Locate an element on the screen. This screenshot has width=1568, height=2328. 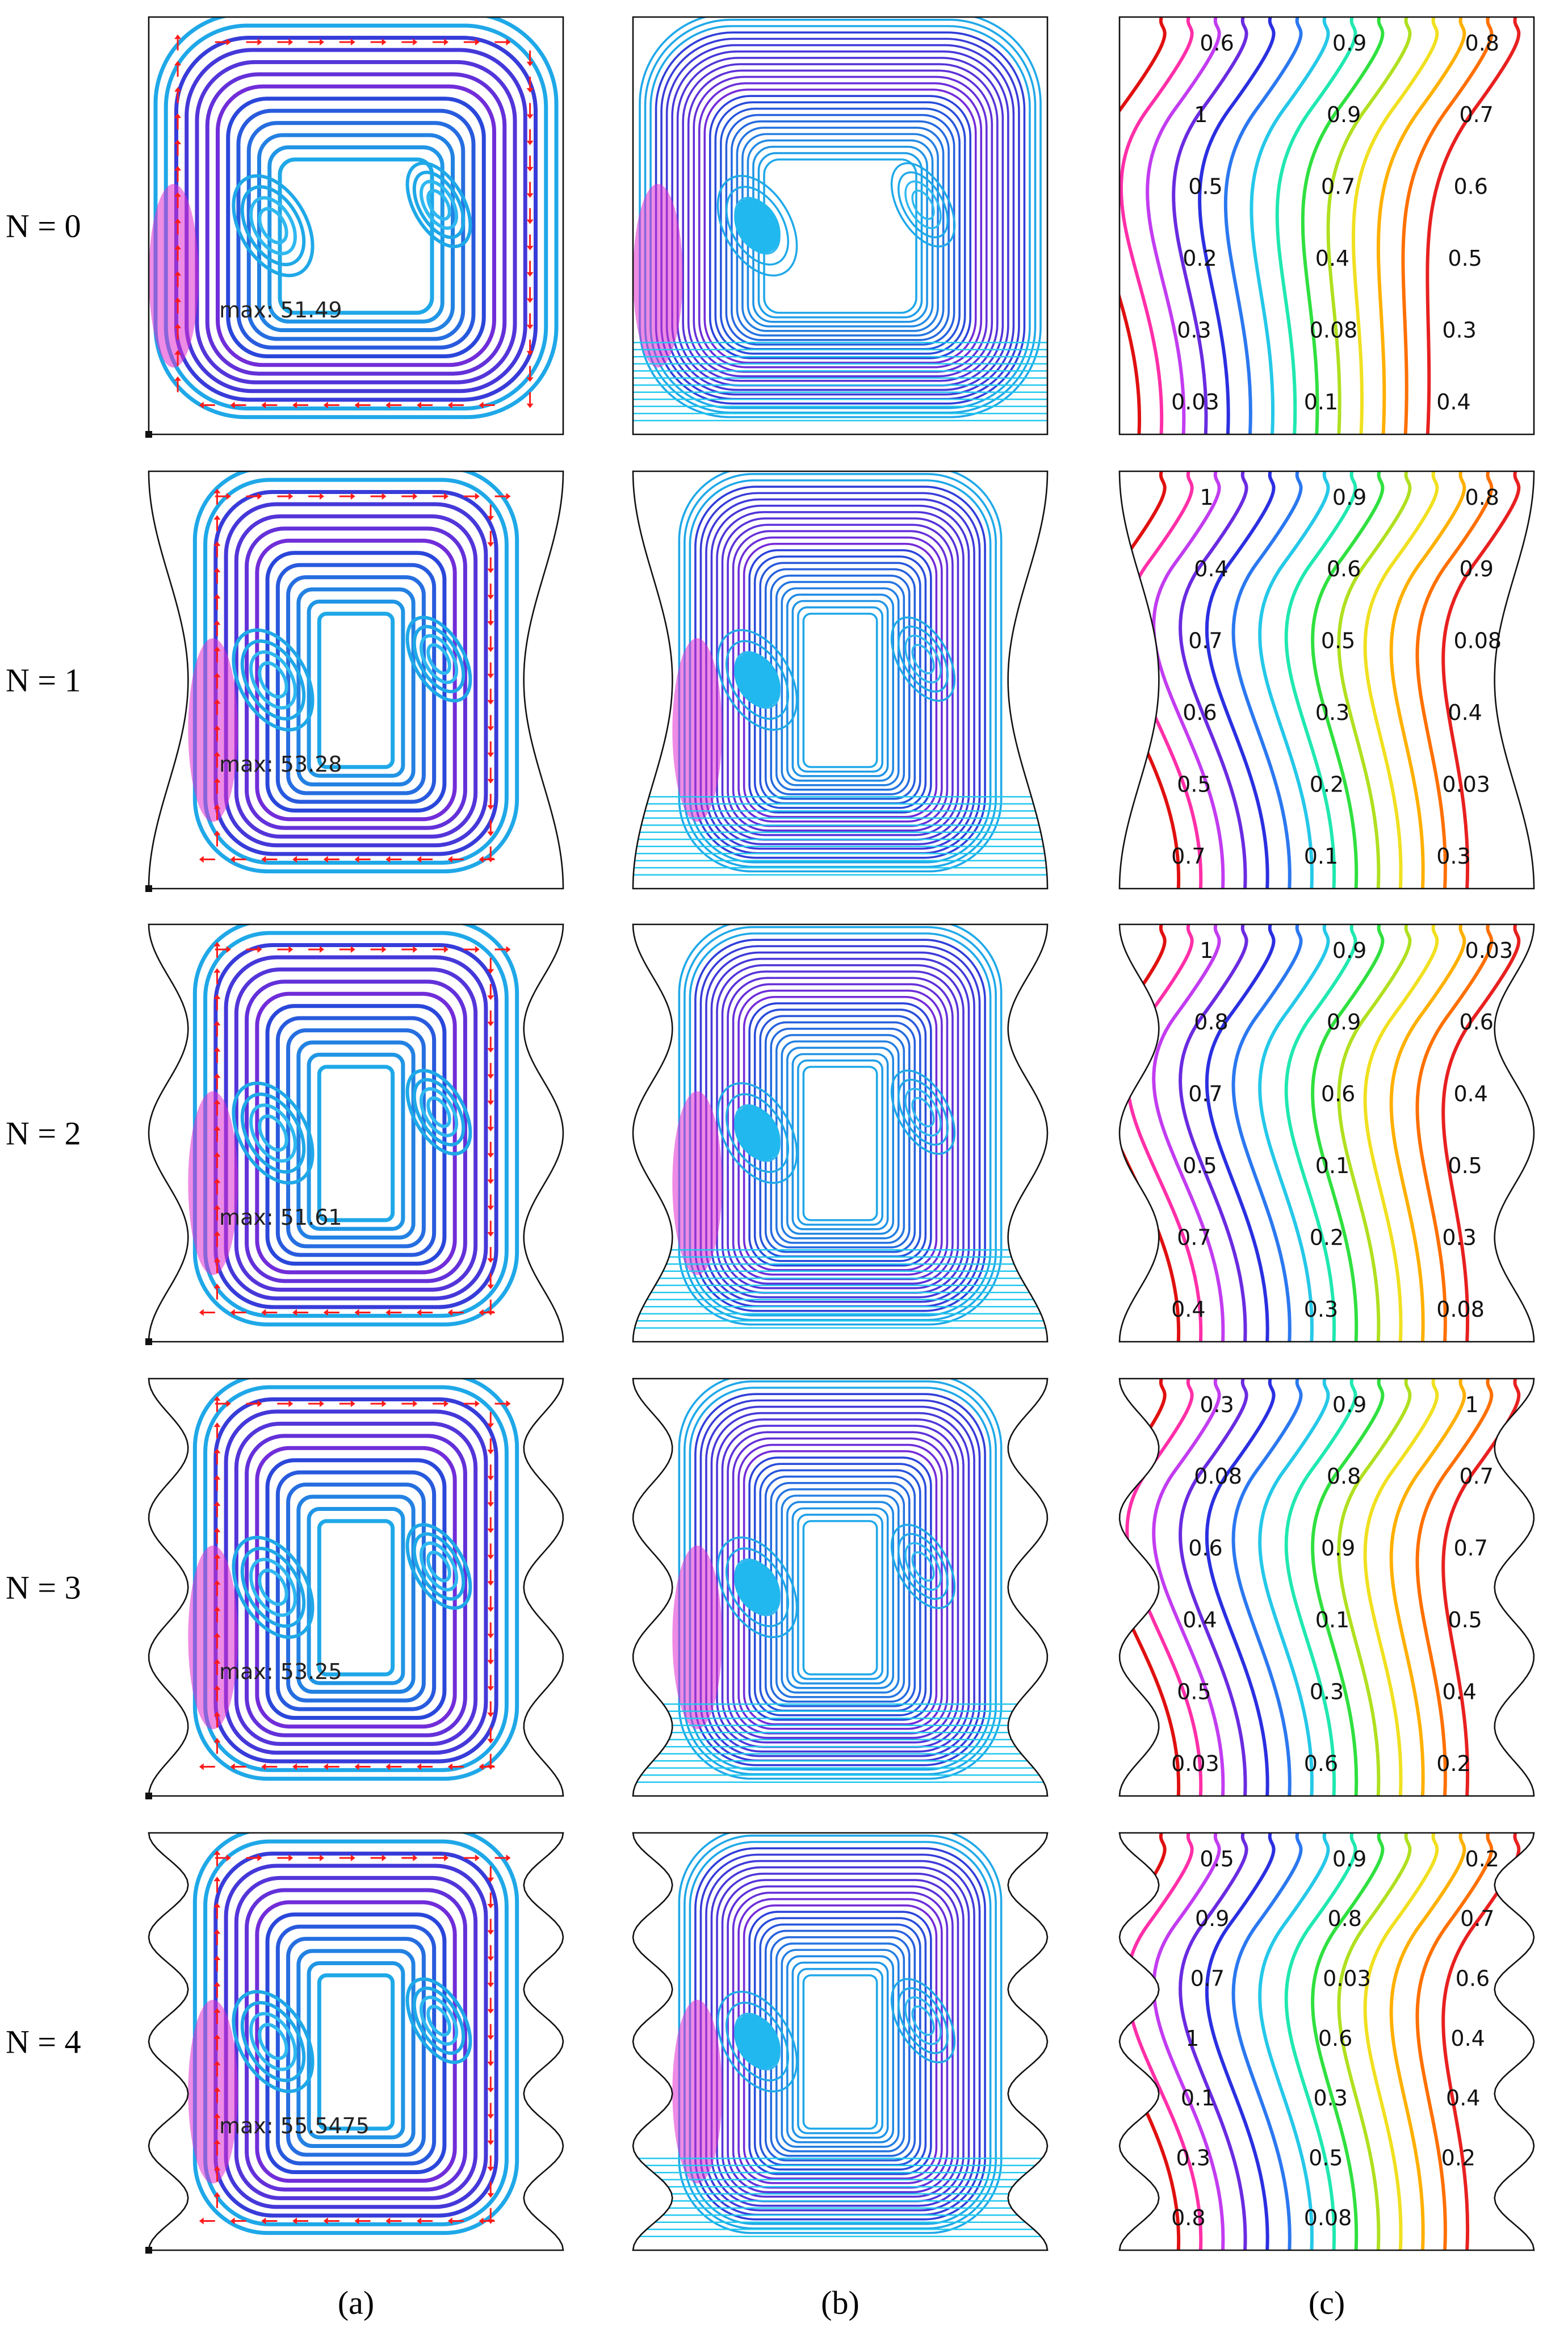
row-label: N = 2 is located at coordinates (43, 1133).